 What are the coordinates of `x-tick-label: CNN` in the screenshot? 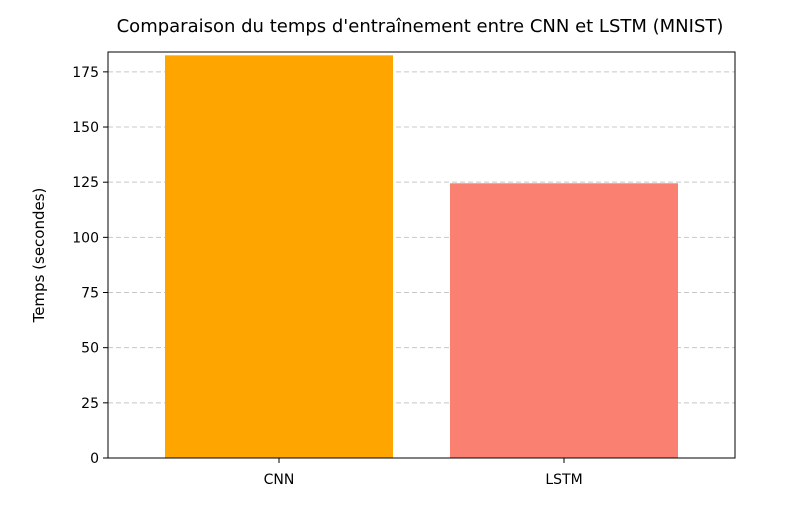 It's located at (279, 480).